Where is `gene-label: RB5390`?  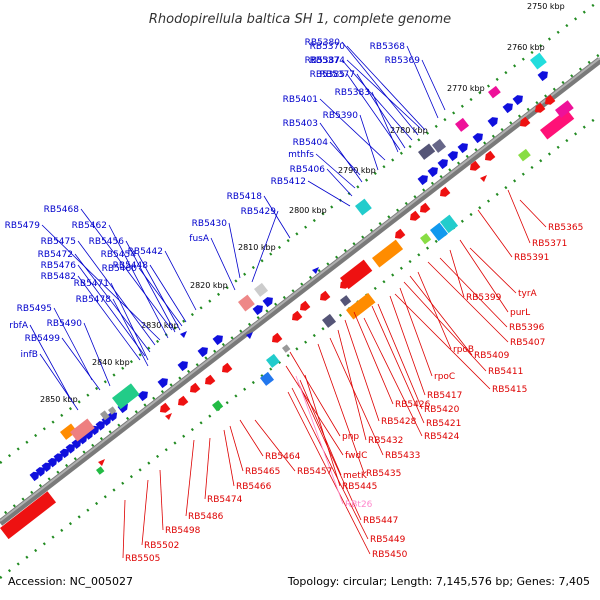
gene-label: RB5390 is located at coordinates (341, 116).